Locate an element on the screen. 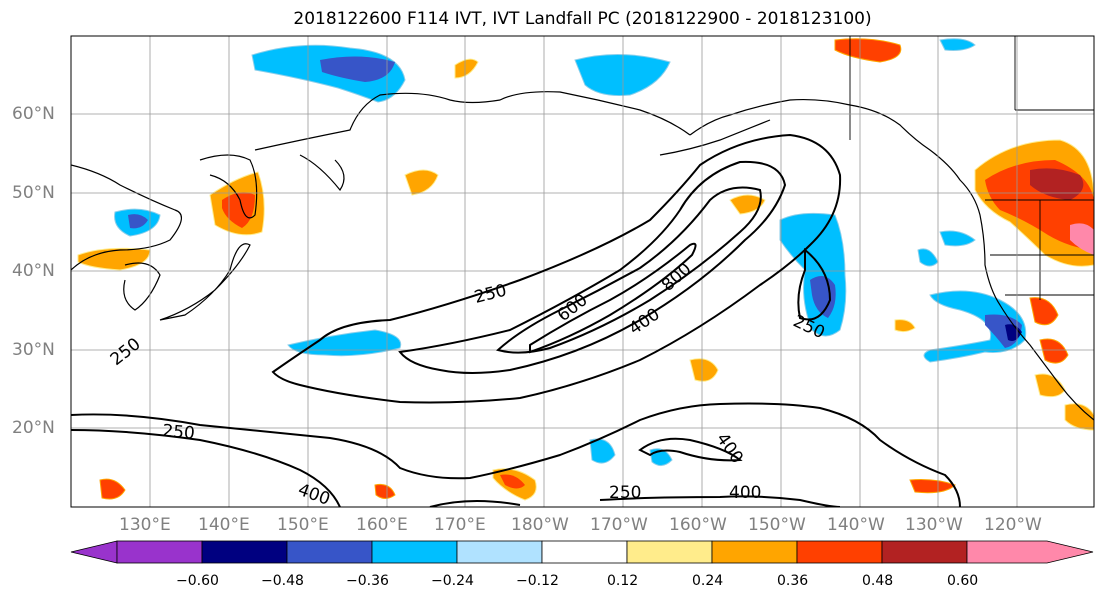 The height and width of the screenshot is (601, 1105). lat-label: 40°N is located at coordinates (33, 271).